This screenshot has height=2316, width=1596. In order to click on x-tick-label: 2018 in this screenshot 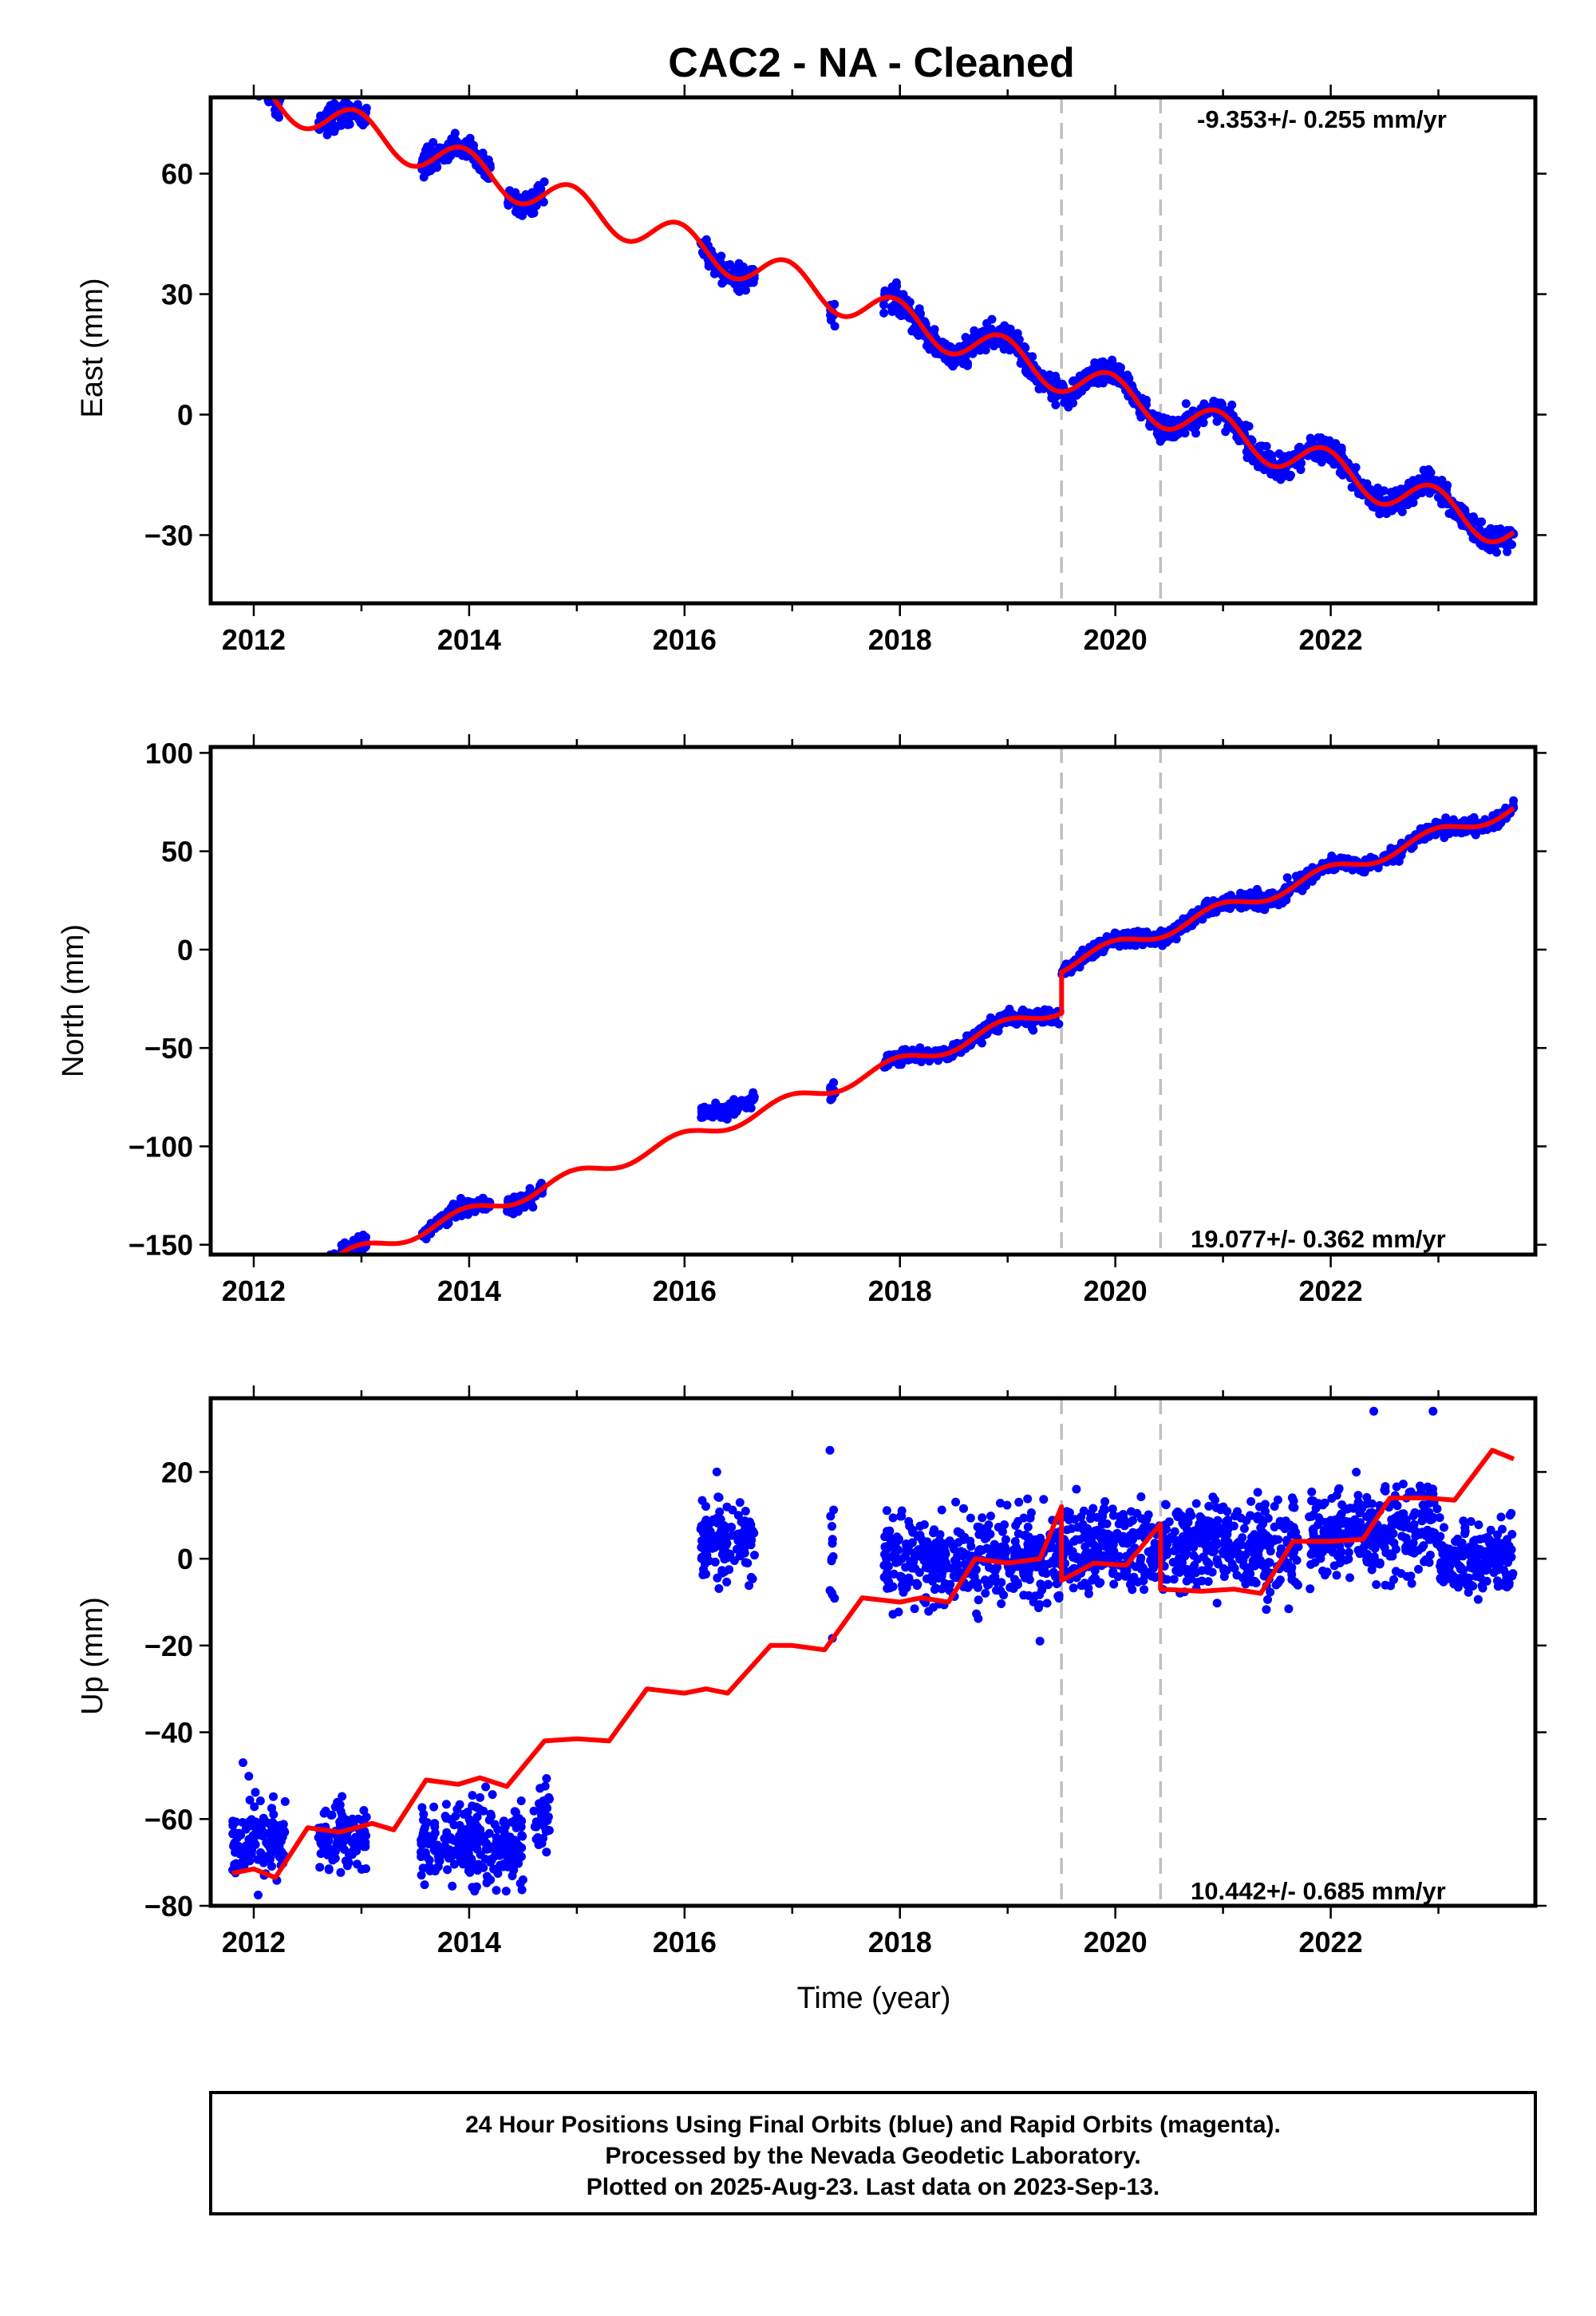, I will do `click(900, 1291)`.